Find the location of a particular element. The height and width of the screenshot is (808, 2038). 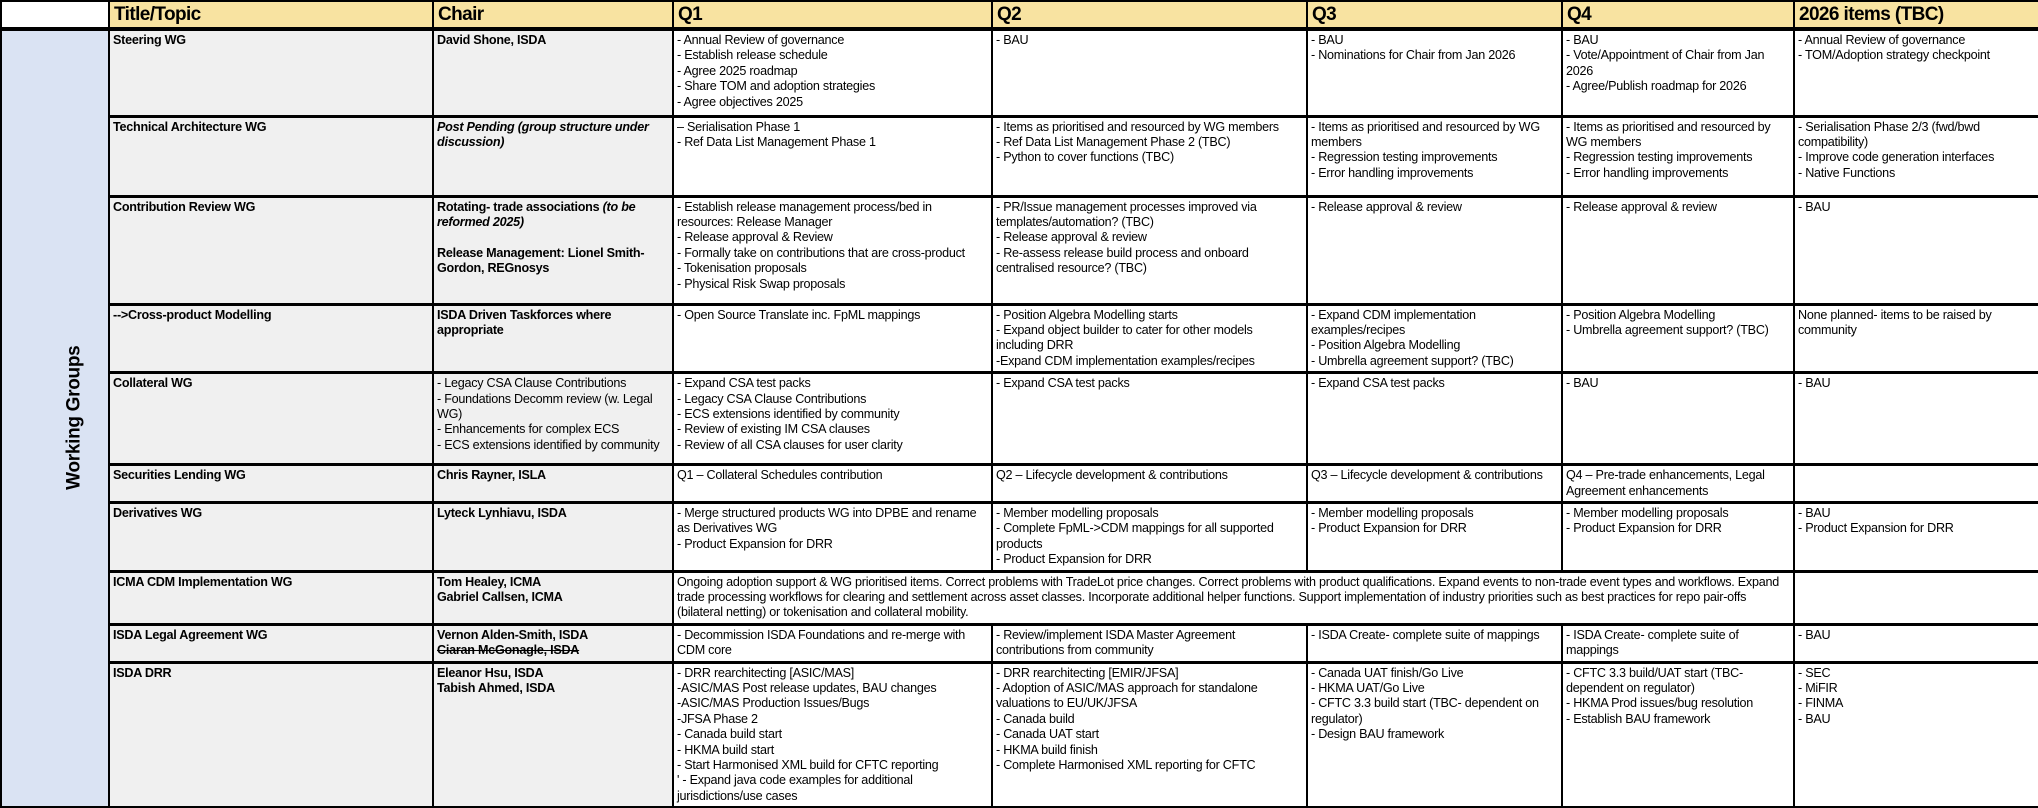

list-item: - Review of existing IM CSA clauses is located at coordinates (773, 429).